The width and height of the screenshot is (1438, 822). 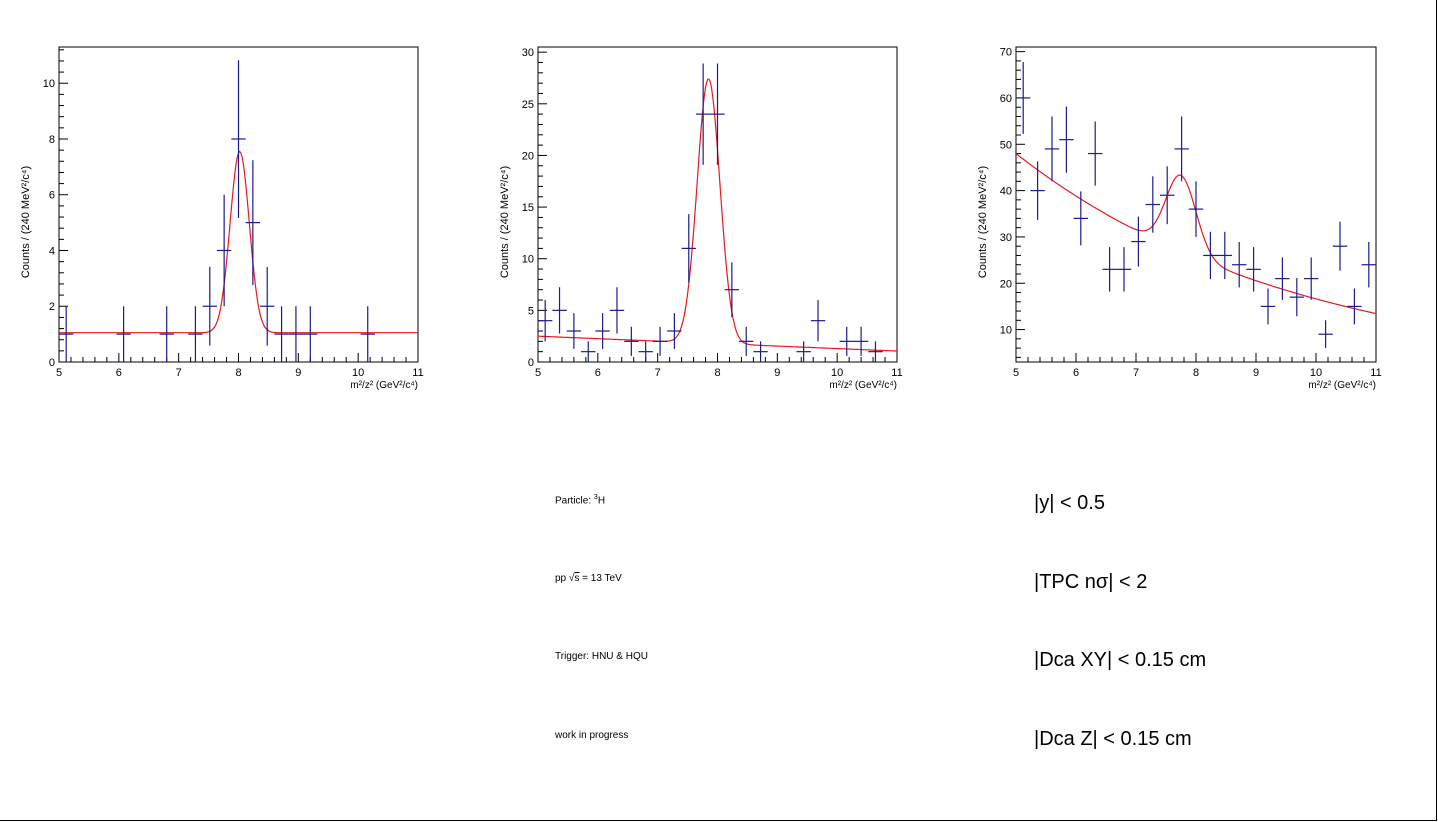 What do you see at coordinates (592, 735) in the screenshot?
I see `status-label: work in progress` at bounding box center [592, 735].